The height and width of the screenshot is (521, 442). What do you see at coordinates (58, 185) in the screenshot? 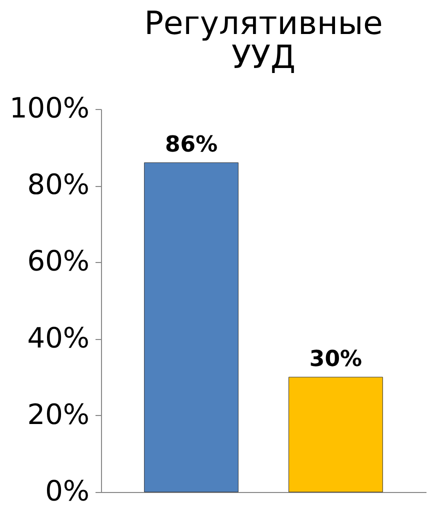
I see `y-tick-label: 80%` at bounding box center [58, 185].